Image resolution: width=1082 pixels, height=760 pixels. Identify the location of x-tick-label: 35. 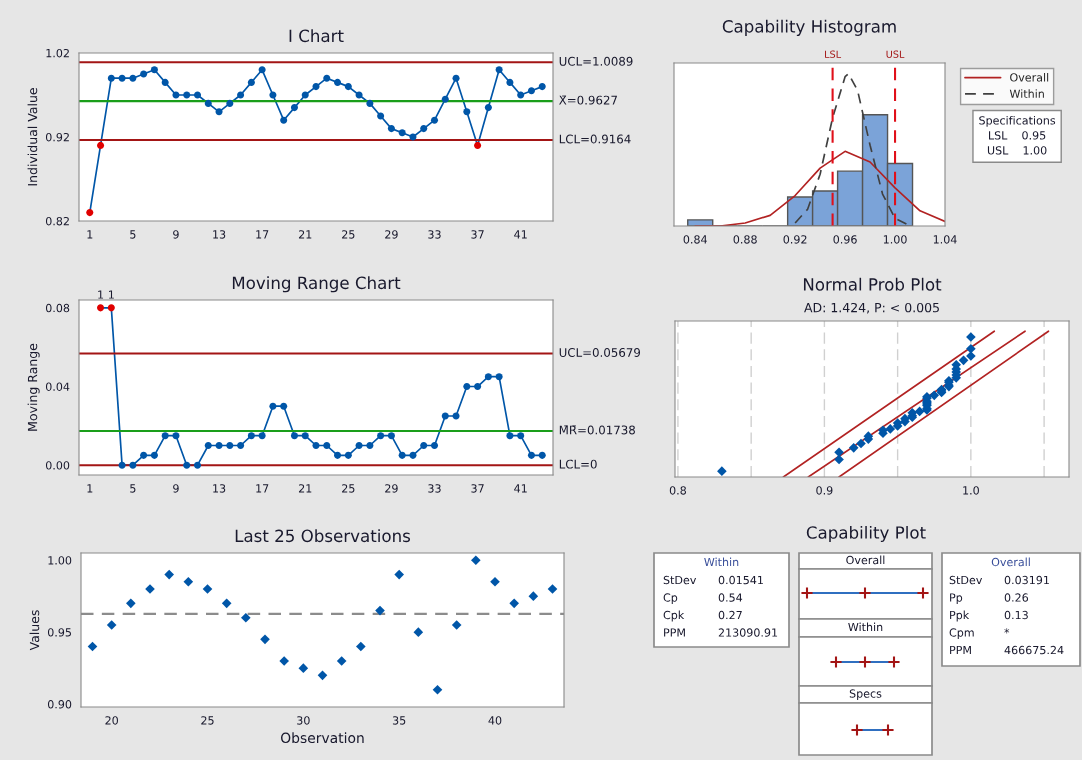
(399, 720).